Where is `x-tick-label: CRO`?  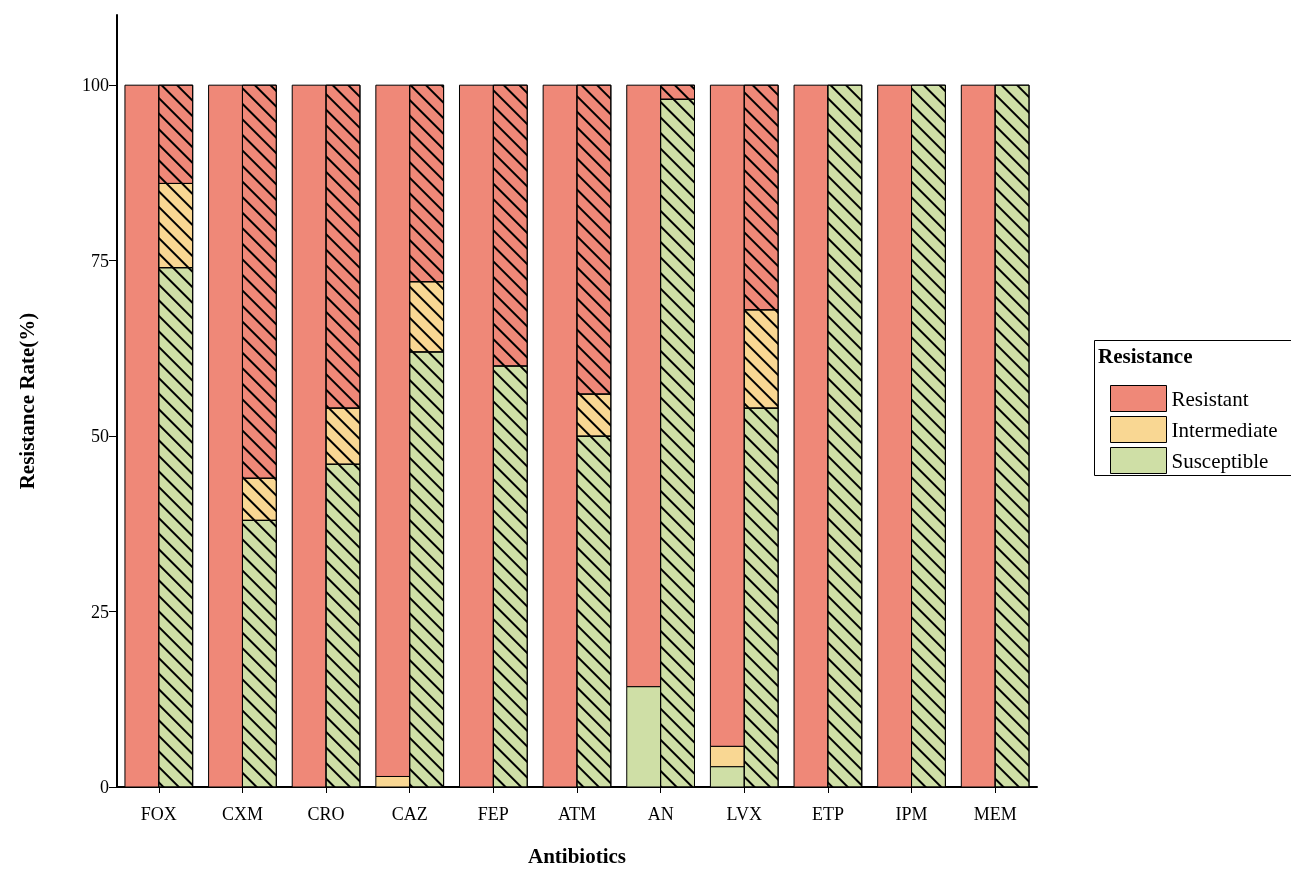
x-tick-label: CRO is located at coordinates (326, 814).